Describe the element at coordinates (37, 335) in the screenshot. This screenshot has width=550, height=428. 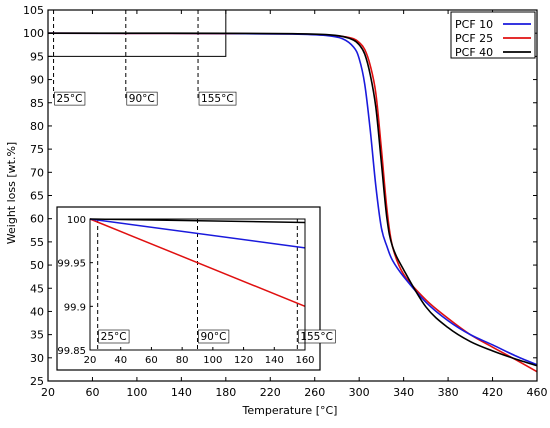
I see `y-tick-label: 35` at that location.